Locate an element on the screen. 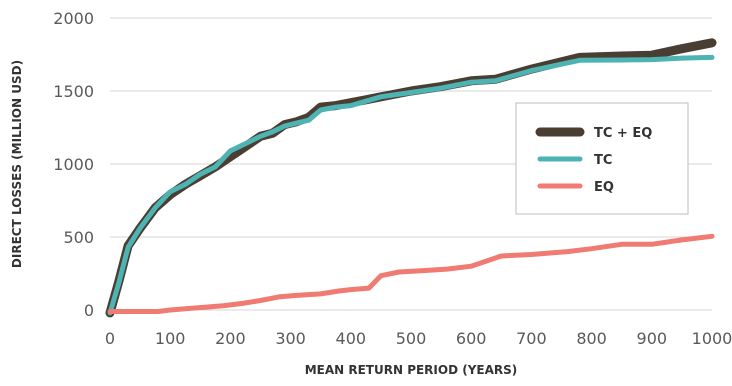 The height and width of the screenshot is (386, 732). y-tick-label: 500 is located at coordinates (78, 237).